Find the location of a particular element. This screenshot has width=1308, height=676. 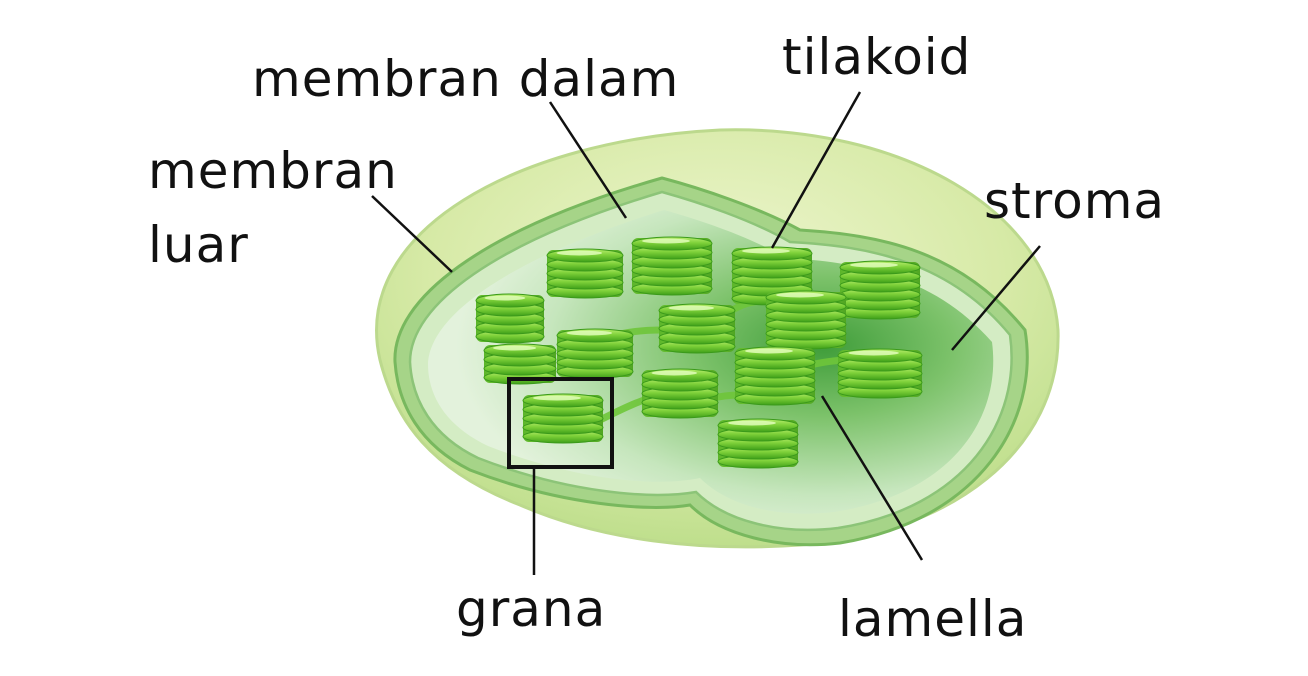

leader-line-membran-luar is located at coordinates (412, 234).